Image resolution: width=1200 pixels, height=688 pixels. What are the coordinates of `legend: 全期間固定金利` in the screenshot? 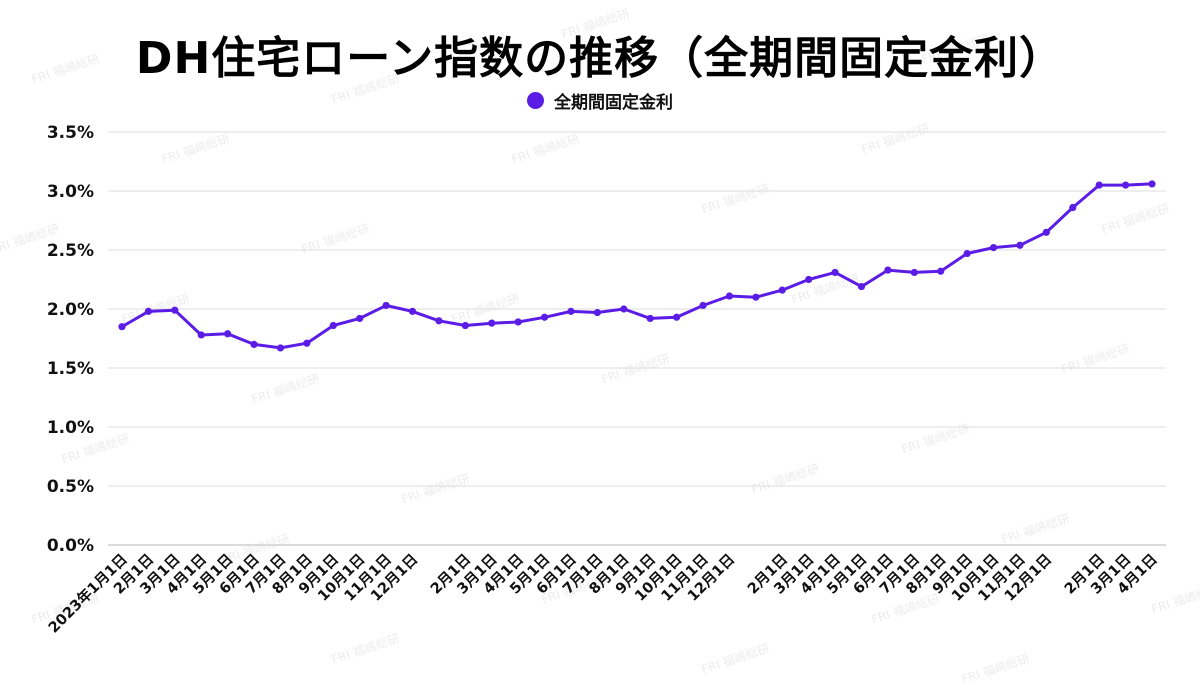 It's located at (600, 100).